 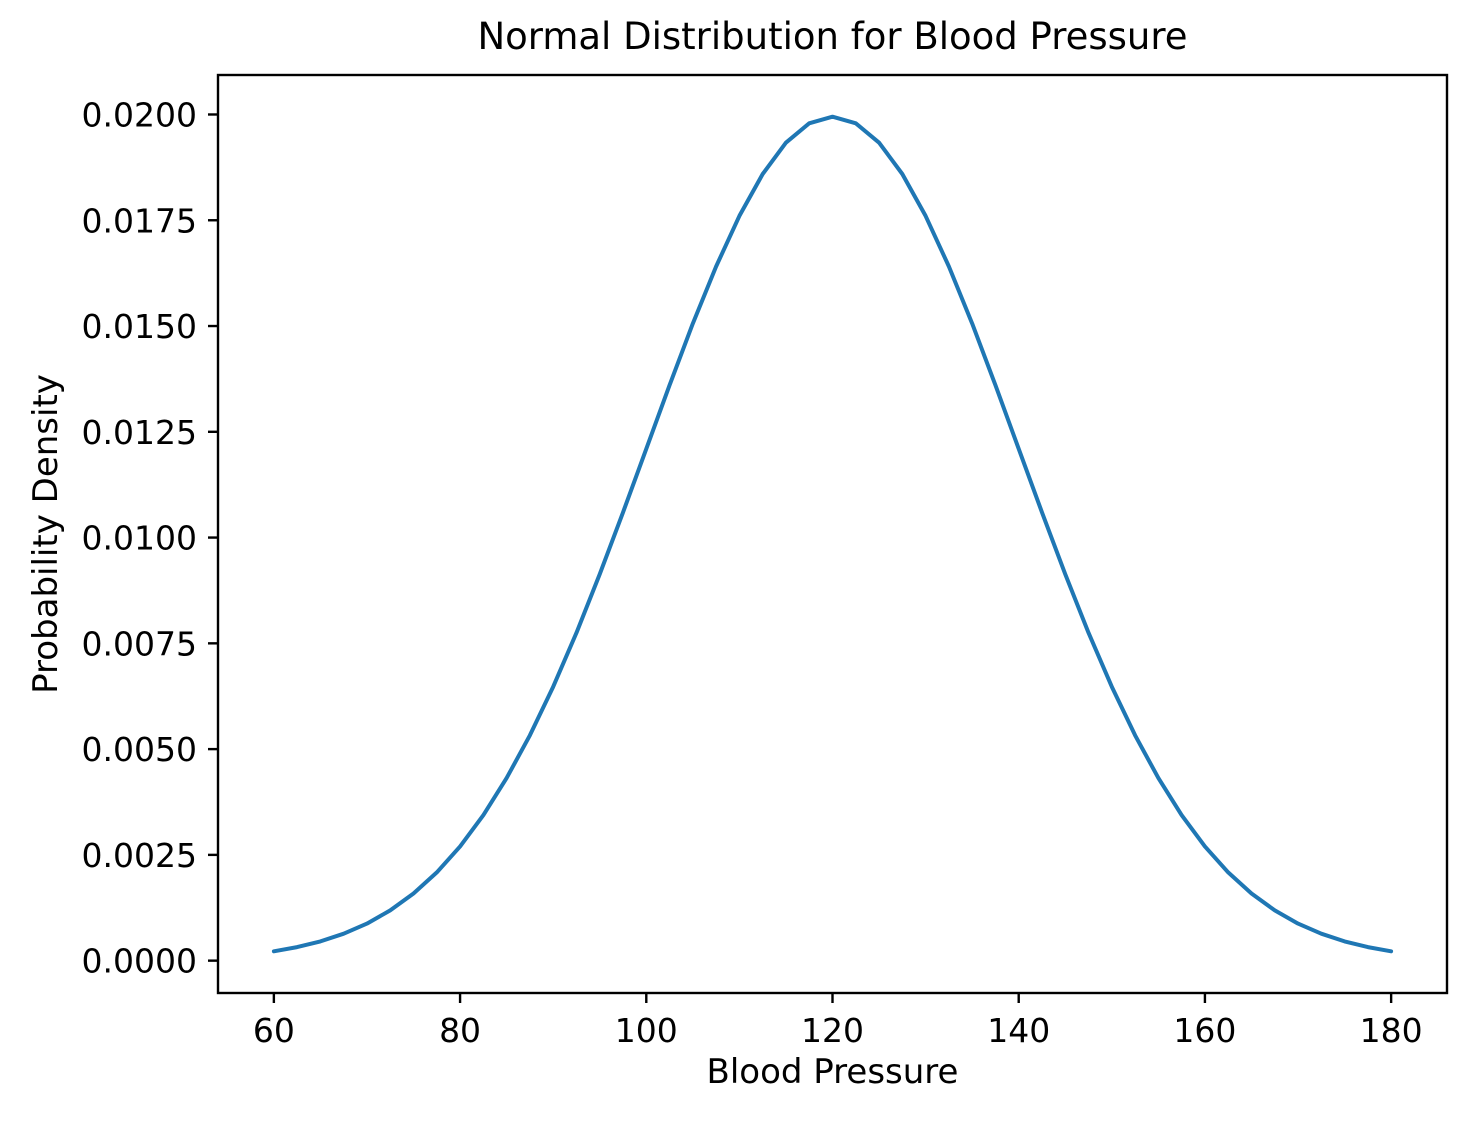 I want to click on y-tick-label: 0.0100, so click(x=139, y=538).